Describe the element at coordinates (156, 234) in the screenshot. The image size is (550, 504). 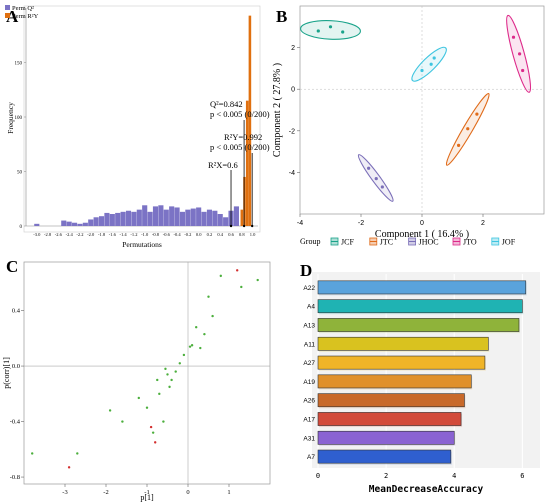
I see `panel-a-x-tick-label: -0.8` at that location.